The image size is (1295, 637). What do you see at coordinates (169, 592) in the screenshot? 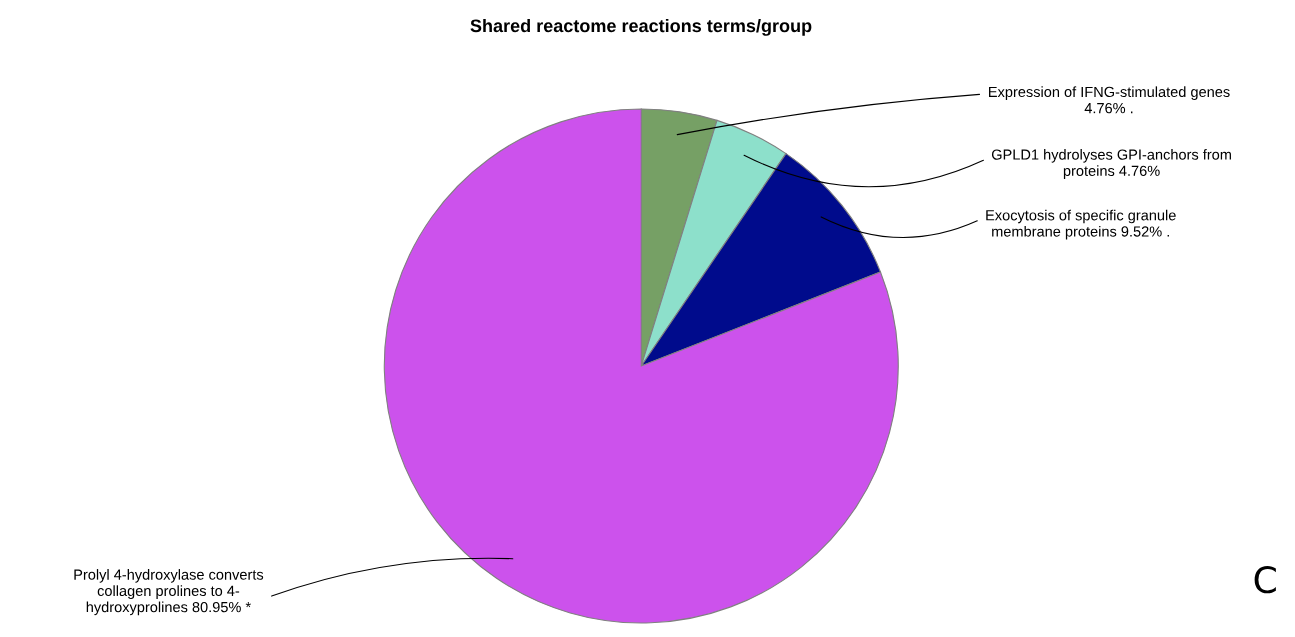
I see `slice-label: Prolyl 4-hydroxylase converts collagen prolines to 4- hydroxyprolines 80.95% *` at bounding box center [169, 592].